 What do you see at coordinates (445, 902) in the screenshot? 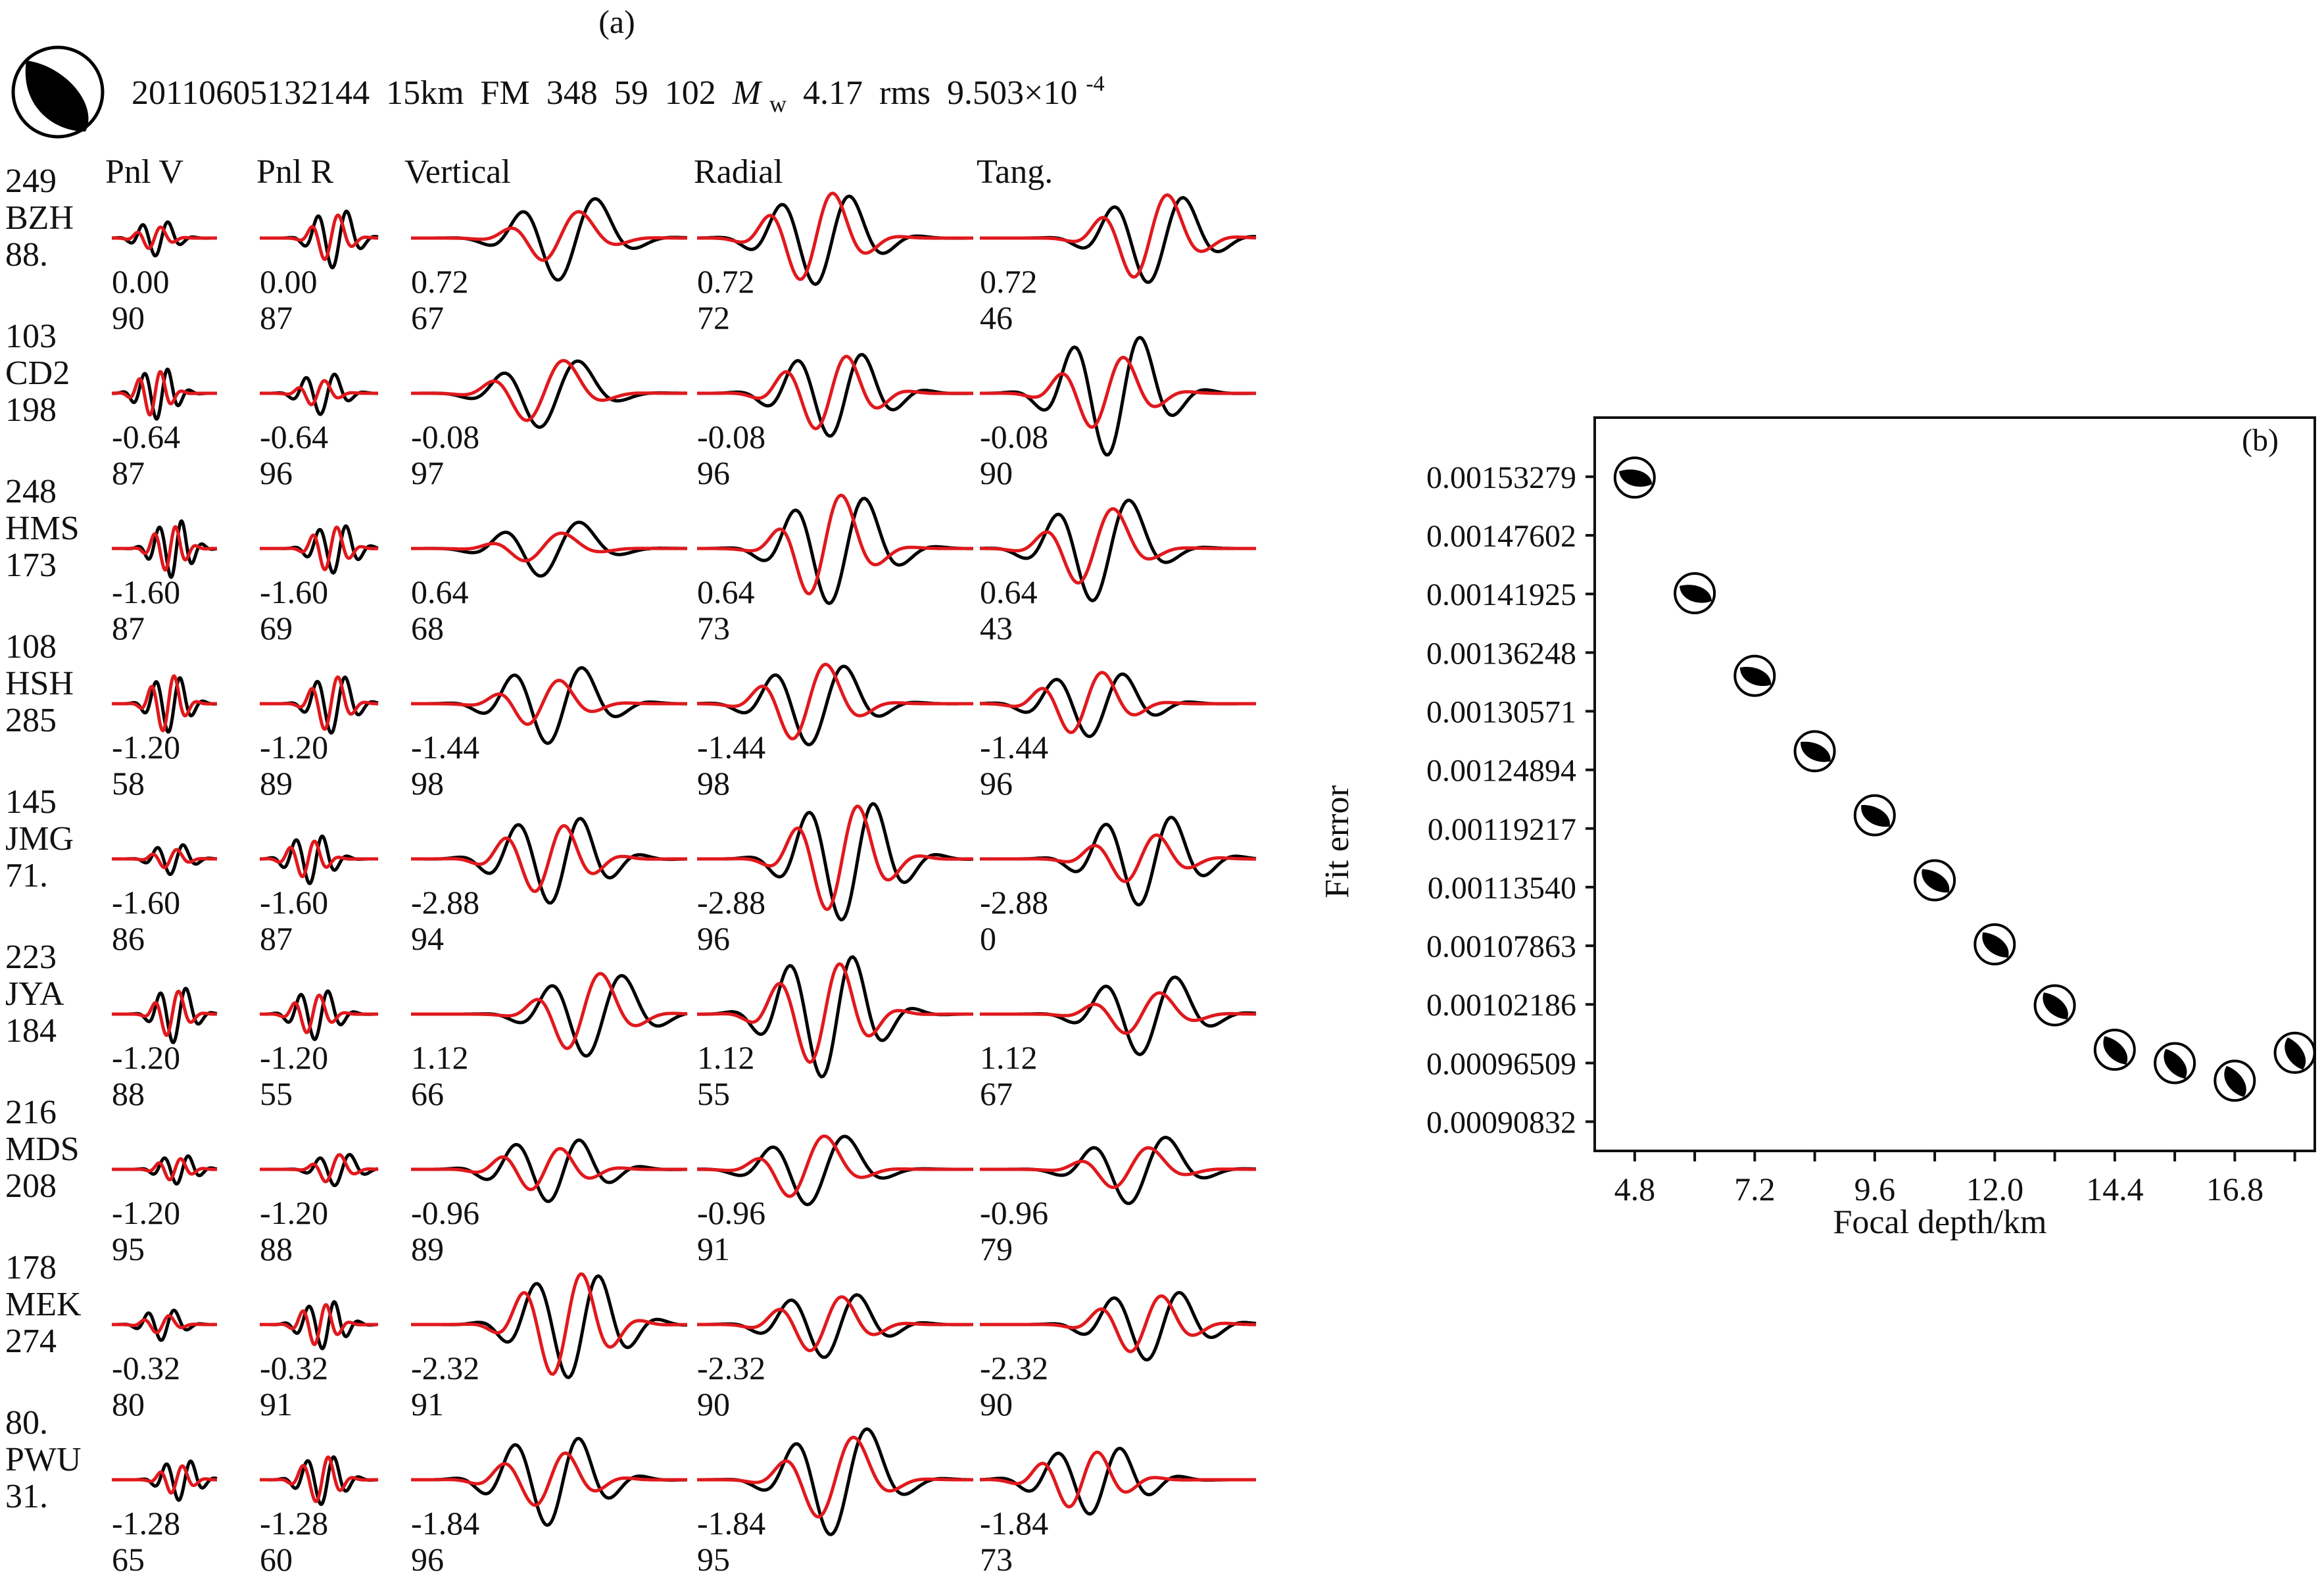
I see `time-shift-value: -2.88` at bounding box center [445, 902].